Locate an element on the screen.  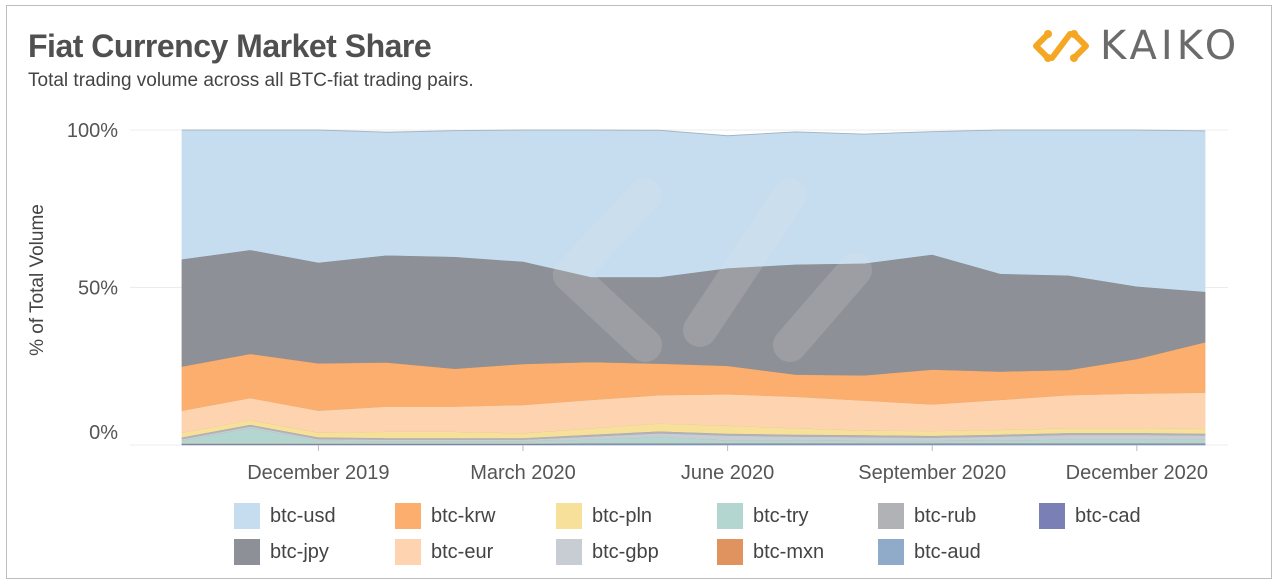
legend-label: btc-cad is located at coordinates (1108, 515).